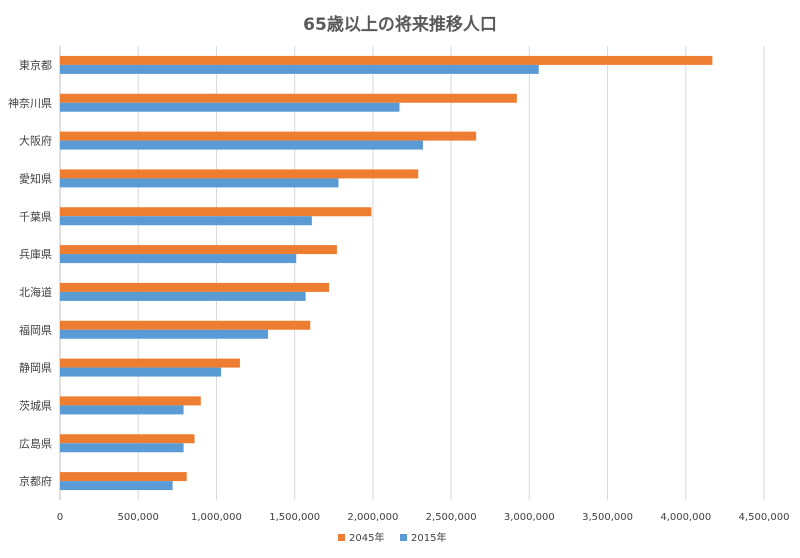 The width and height of the screenshot is (800, 558). I want to click on category-label: 京都府, so click(35, 481).